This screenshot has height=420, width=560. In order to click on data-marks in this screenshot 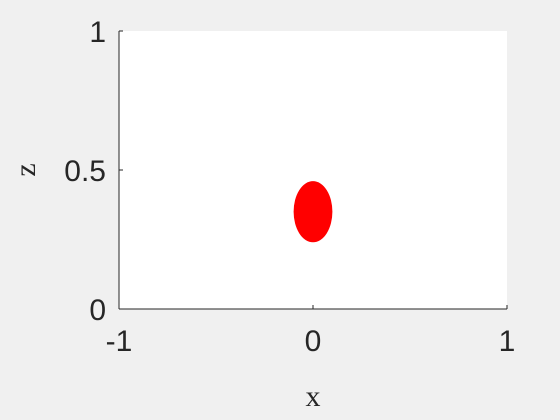, I will do `click(313, 212)`.